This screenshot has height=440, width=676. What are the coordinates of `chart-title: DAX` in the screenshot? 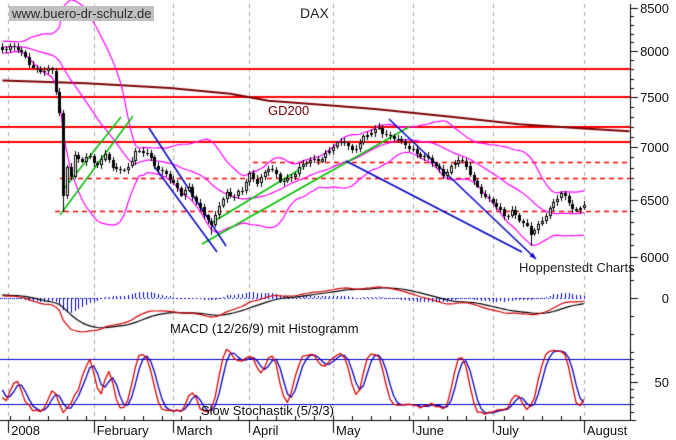 It's located at (314, 13).